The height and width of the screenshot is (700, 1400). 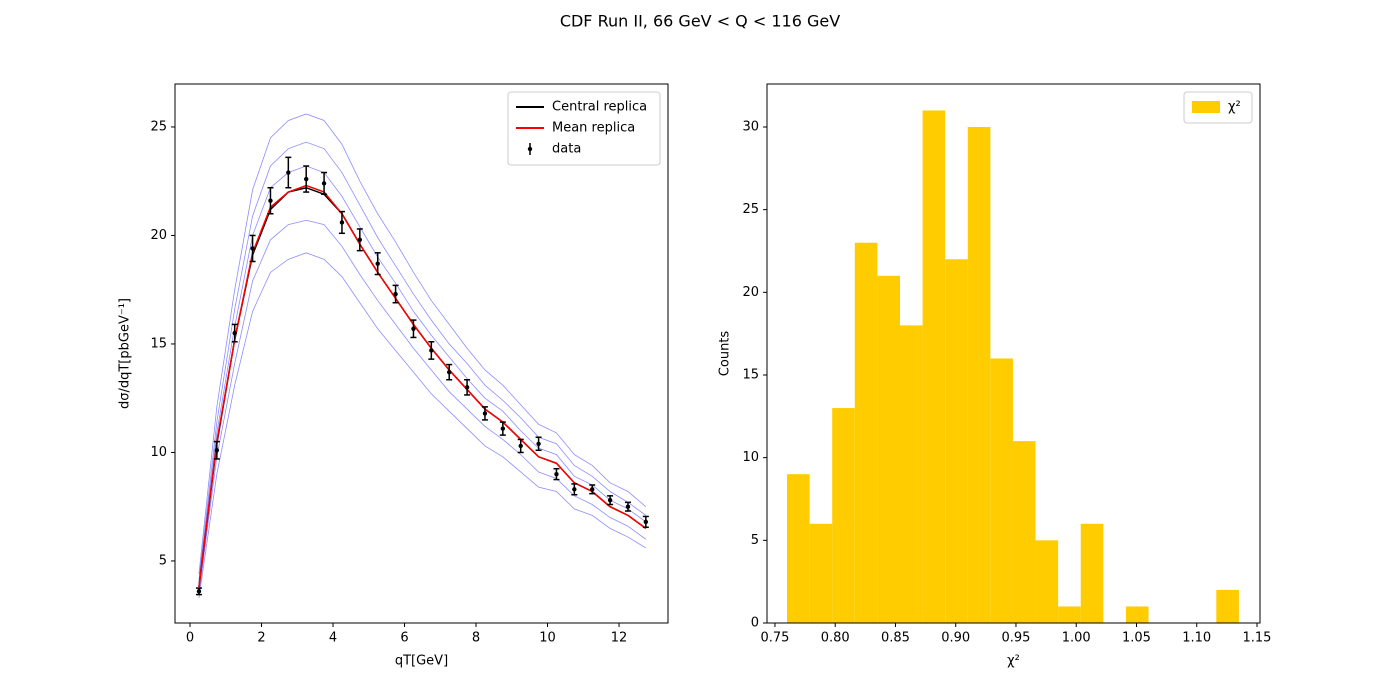 I want to click on y-tick-label: 0, so click(x=755, y=623).